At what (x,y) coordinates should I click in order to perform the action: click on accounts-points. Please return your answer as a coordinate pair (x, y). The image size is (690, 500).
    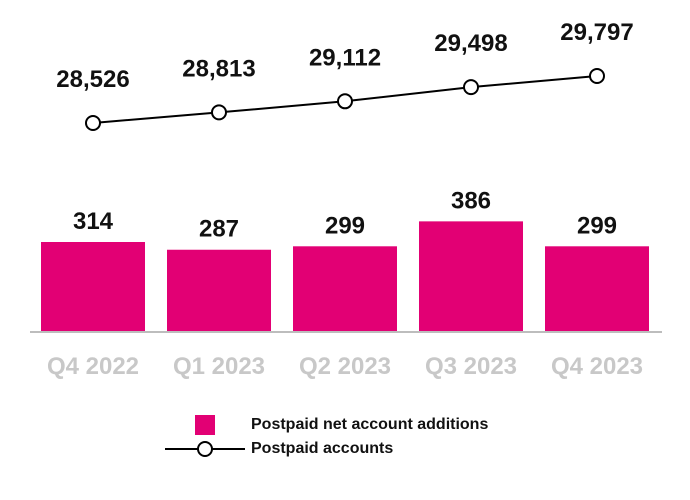
    Looking at the image, I should click on (345, 99).